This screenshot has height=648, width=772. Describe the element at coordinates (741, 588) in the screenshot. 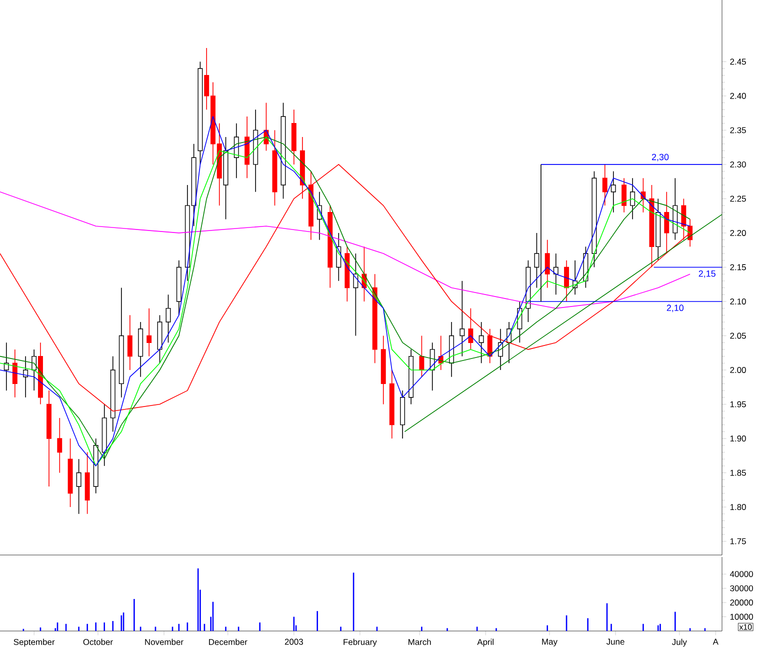

I see `y-tick-label: 30000` at that location.